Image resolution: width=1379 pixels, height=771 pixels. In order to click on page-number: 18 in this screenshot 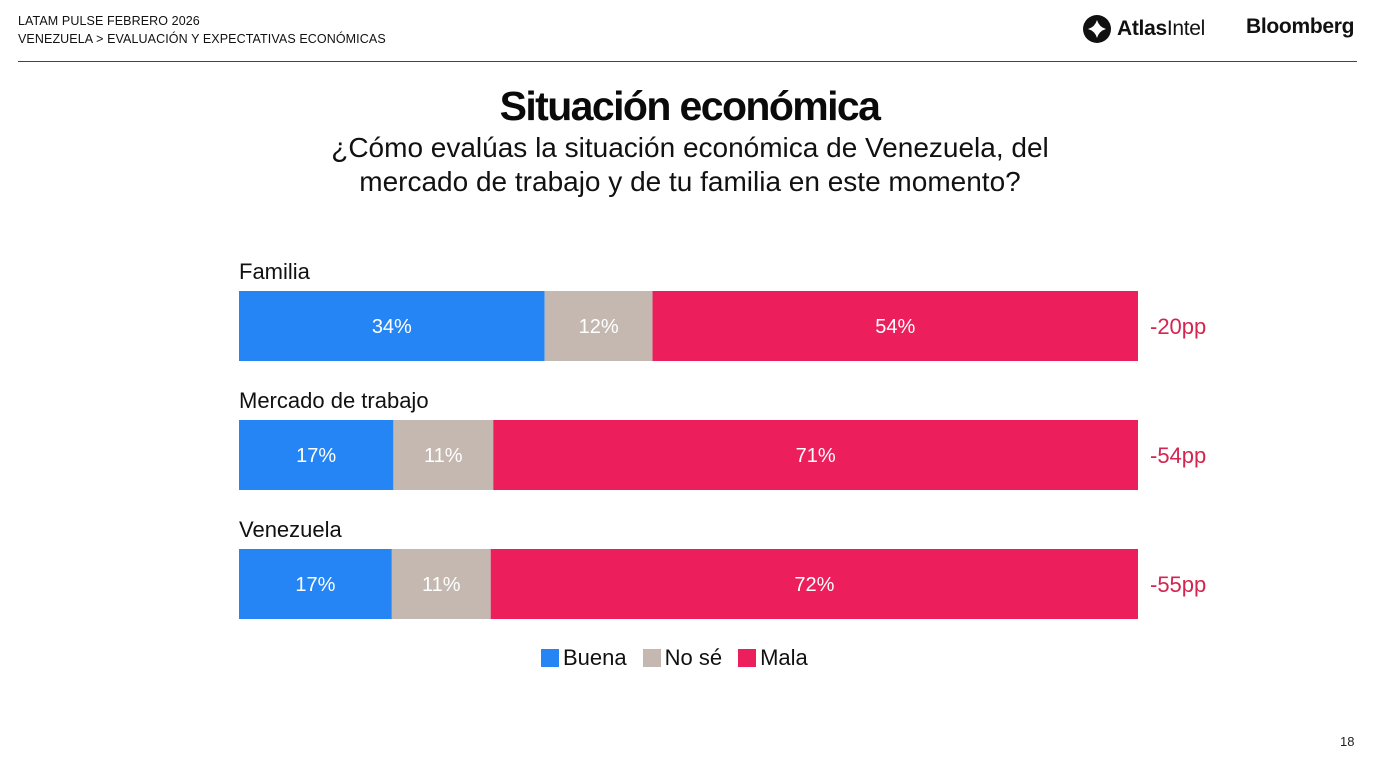, I will do `click(1347, 741)`.